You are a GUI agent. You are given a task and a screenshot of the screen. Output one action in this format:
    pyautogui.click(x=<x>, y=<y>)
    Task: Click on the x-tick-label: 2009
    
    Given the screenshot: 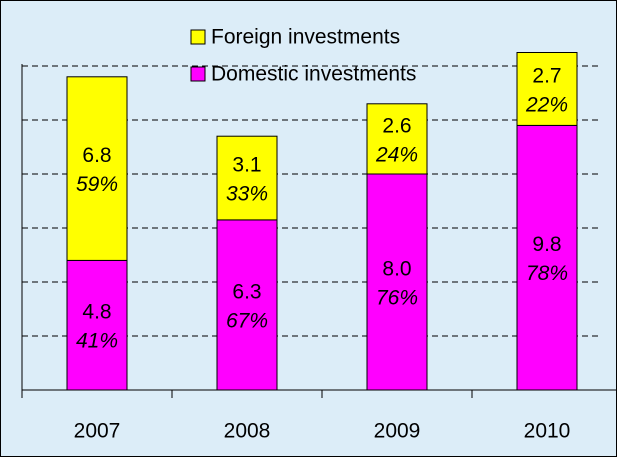 What is the action you would take?
    pyautogui.click(x=397, y=431)
    